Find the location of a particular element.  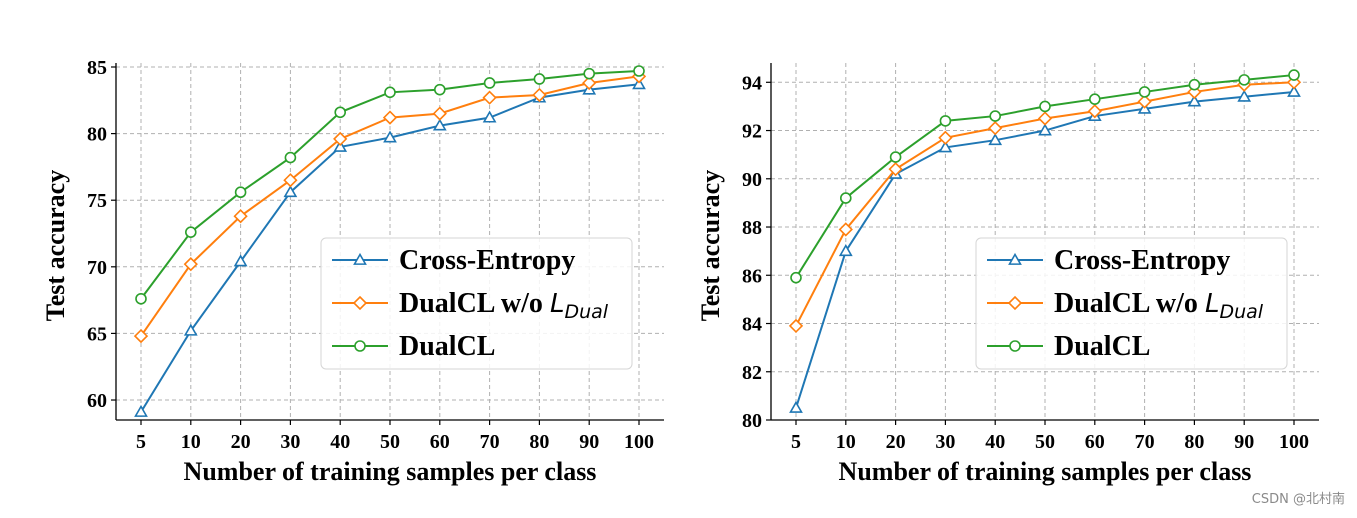

y-tick-label: 70 is located at coordinates (97, 268).